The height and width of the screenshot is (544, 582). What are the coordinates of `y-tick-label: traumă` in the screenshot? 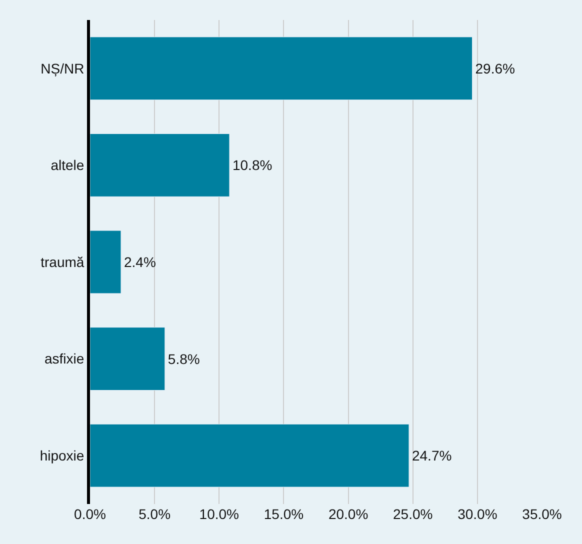 It's located at (62, 262).